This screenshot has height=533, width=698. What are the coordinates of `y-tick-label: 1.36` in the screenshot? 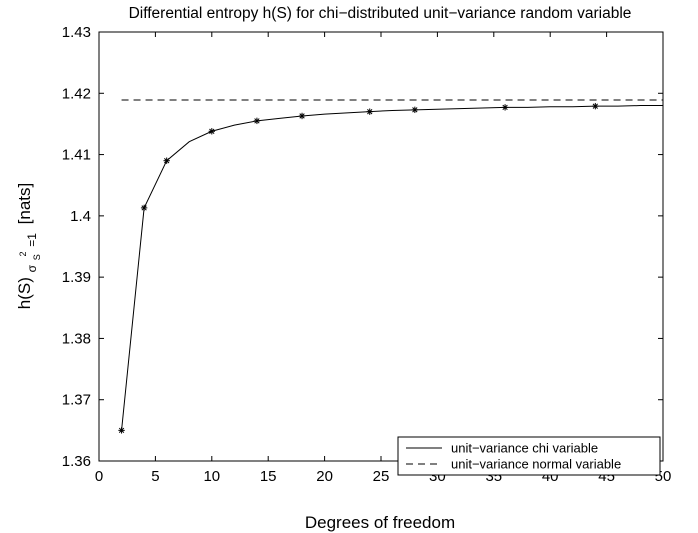 It's located at (76, 461).